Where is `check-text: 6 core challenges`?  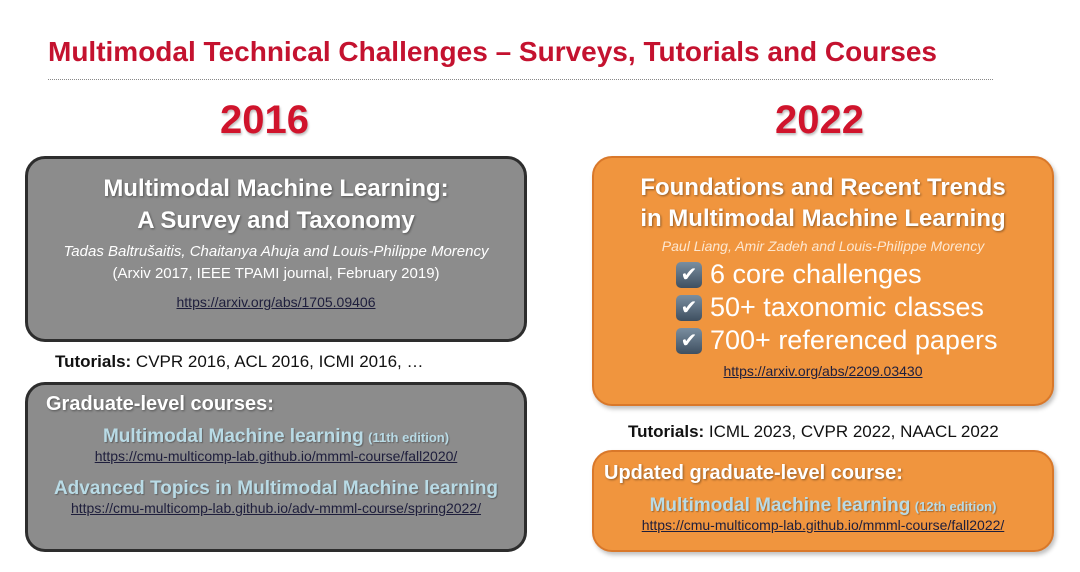
check-text: 6 core challenges is located at coordinates (816, 274).